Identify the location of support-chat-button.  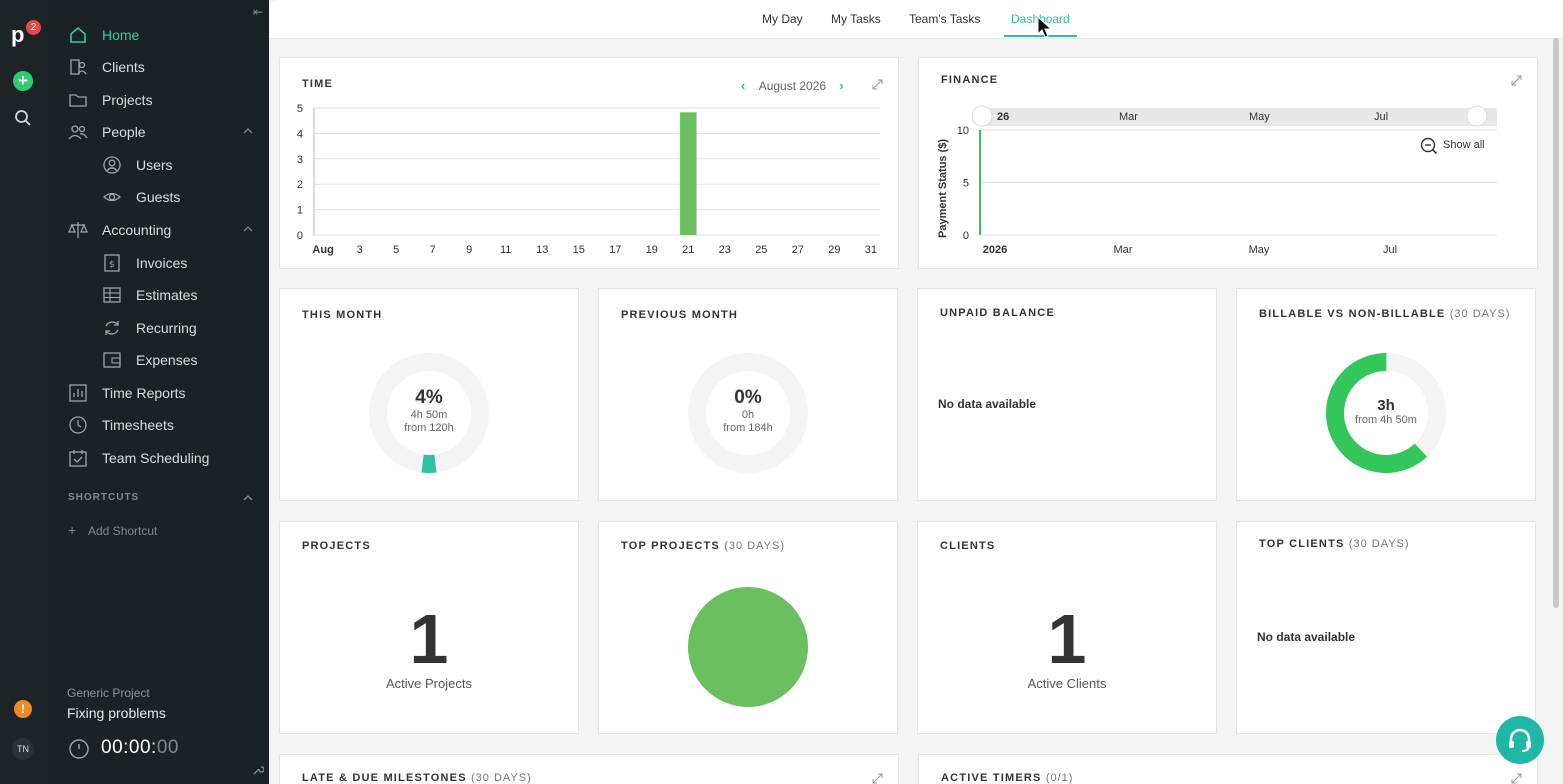
(1520, 740).